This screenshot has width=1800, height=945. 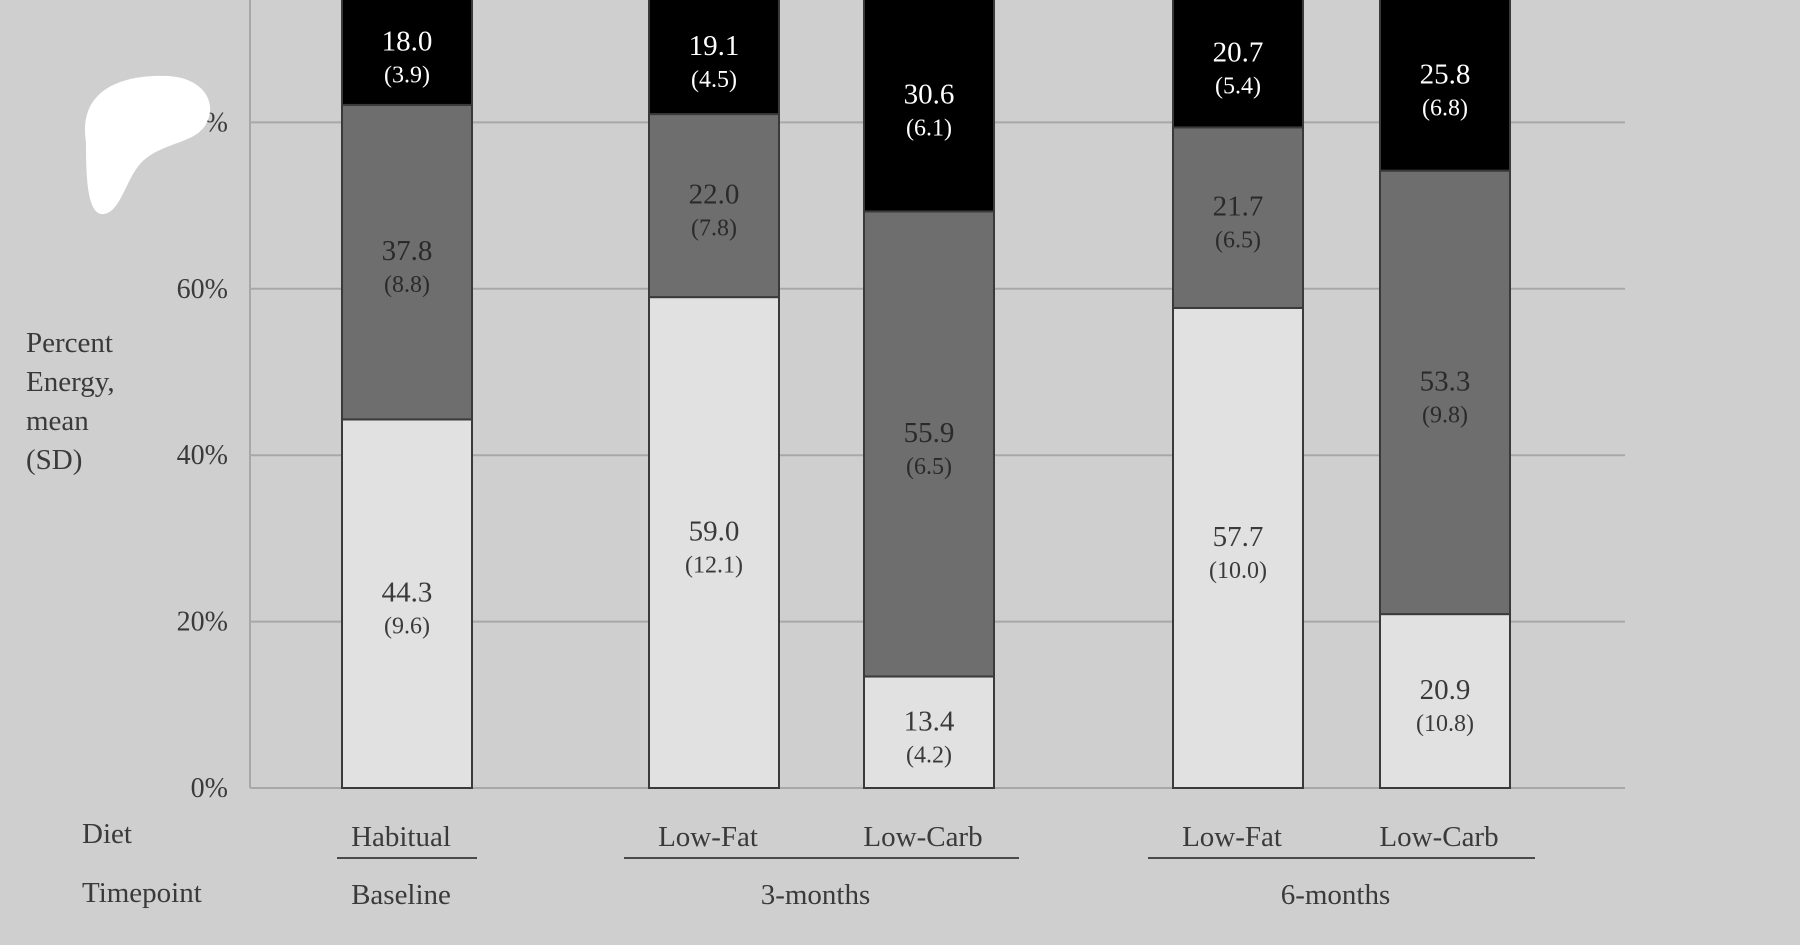 I want to click on timepoint-label: 6-months, so click(x=1336, y=895).